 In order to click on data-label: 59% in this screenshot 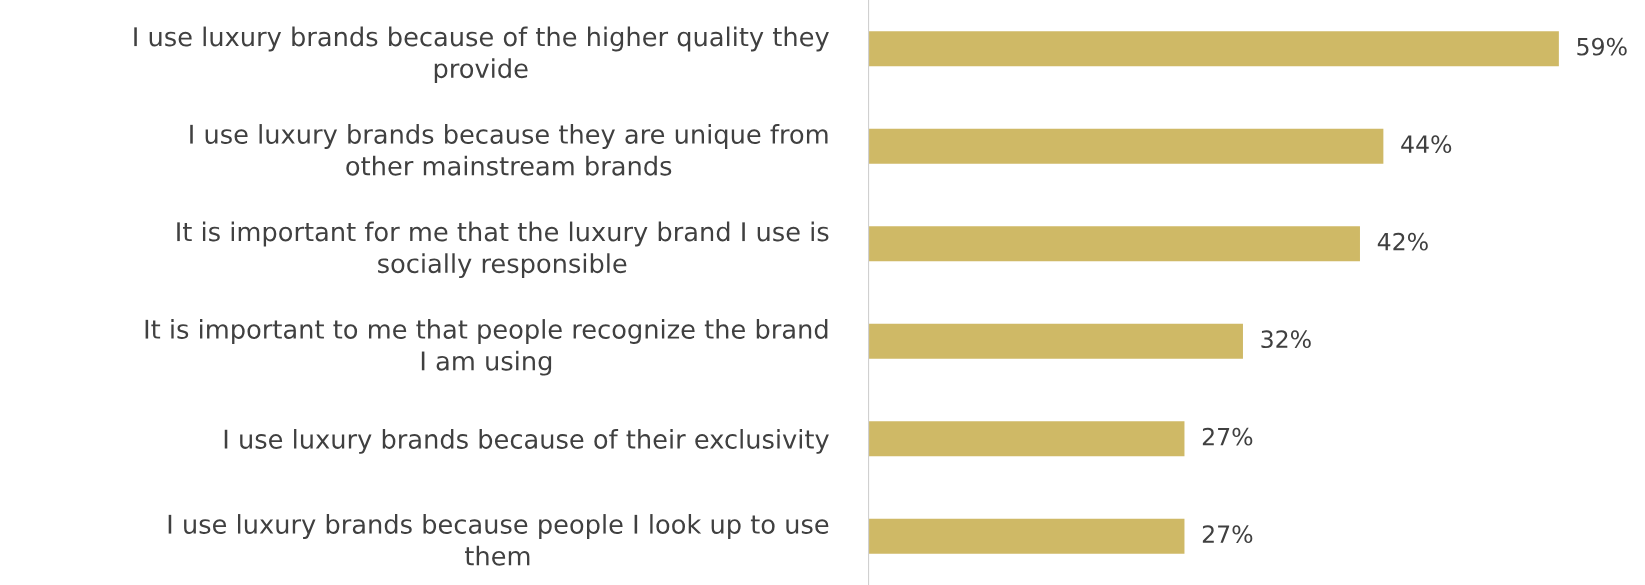, I will do `click(1602, 46)`.